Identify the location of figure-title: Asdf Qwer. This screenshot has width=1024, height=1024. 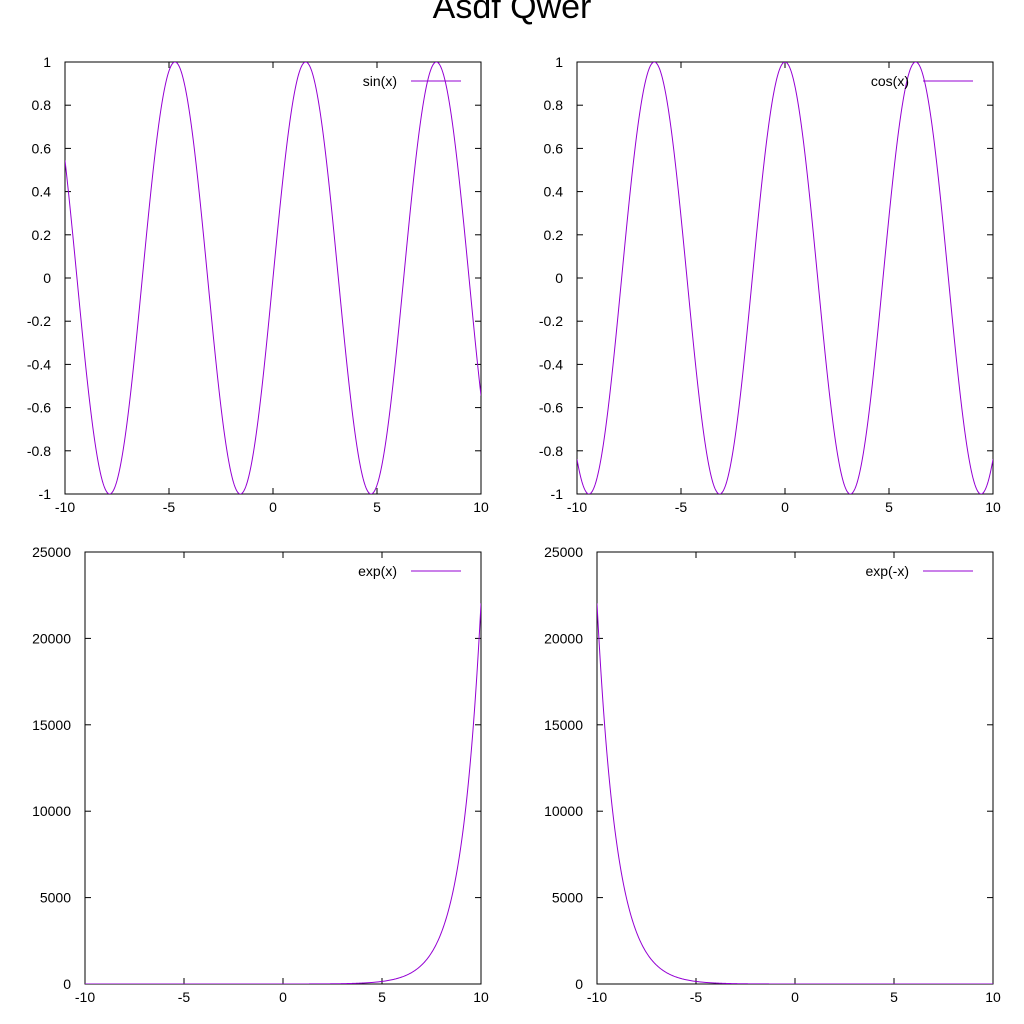
(512, 13).